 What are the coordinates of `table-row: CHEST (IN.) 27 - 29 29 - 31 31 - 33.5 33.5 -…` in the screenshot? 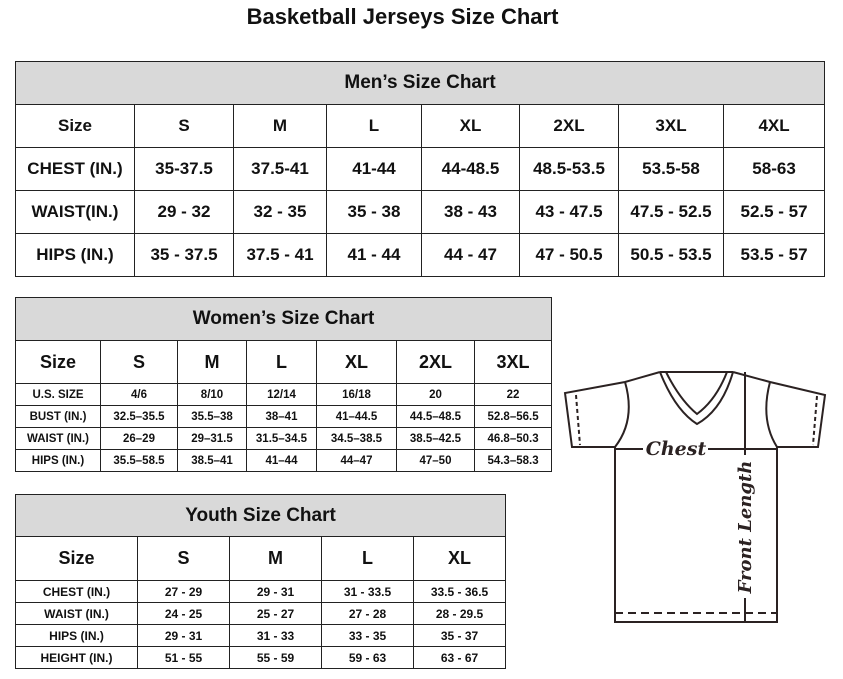 It's located at (261, 591).